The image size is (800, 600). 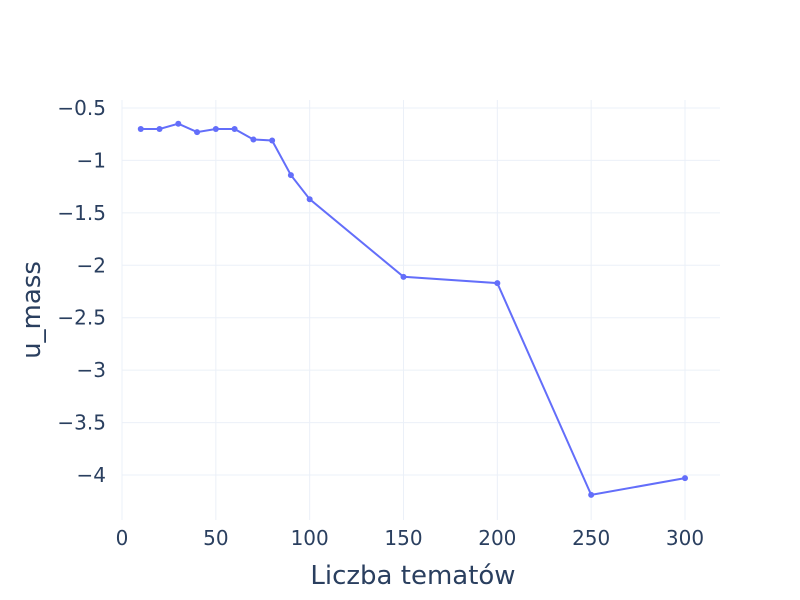 I want to click on y-tick-label: −1.5, so click(x=81, y=213).